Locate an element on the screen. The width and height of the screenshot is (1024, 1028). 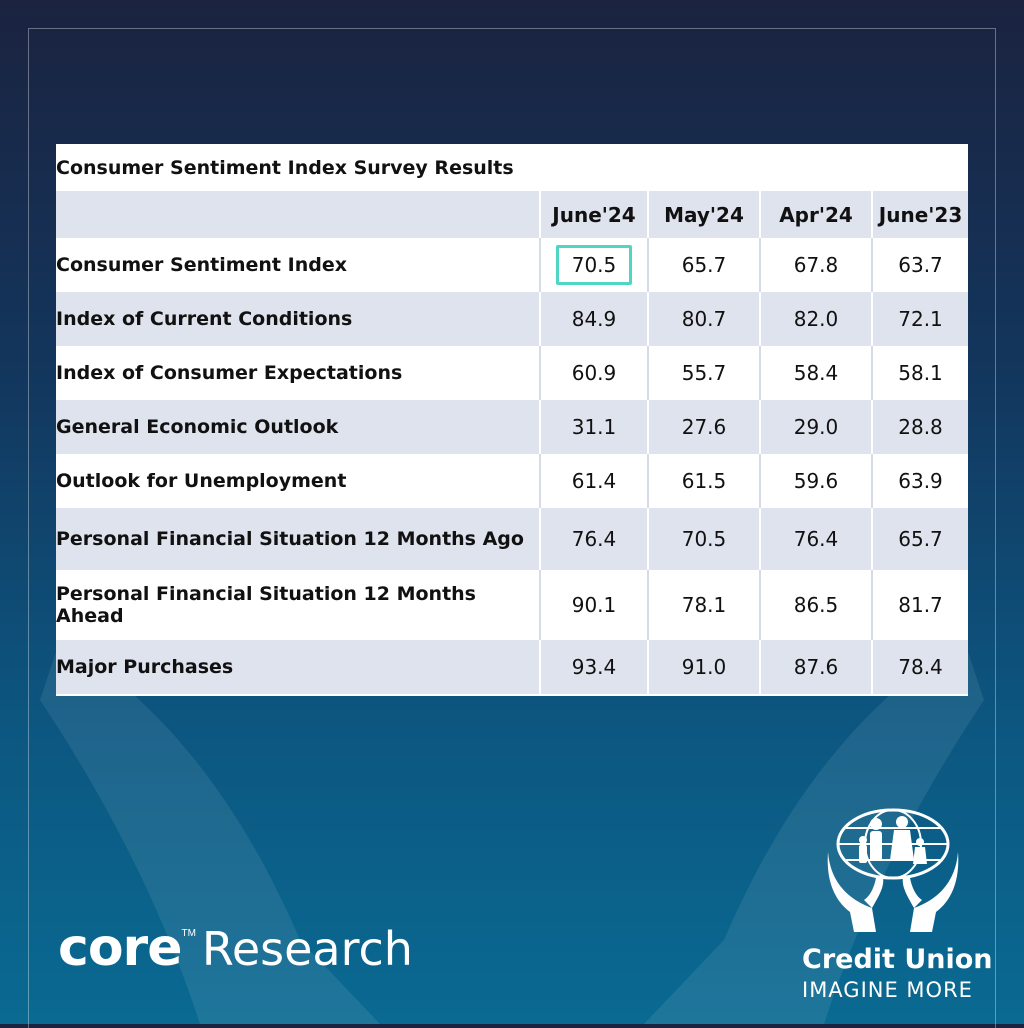
core-research-logo: coreTM Research is located at coordinates (235, 948).